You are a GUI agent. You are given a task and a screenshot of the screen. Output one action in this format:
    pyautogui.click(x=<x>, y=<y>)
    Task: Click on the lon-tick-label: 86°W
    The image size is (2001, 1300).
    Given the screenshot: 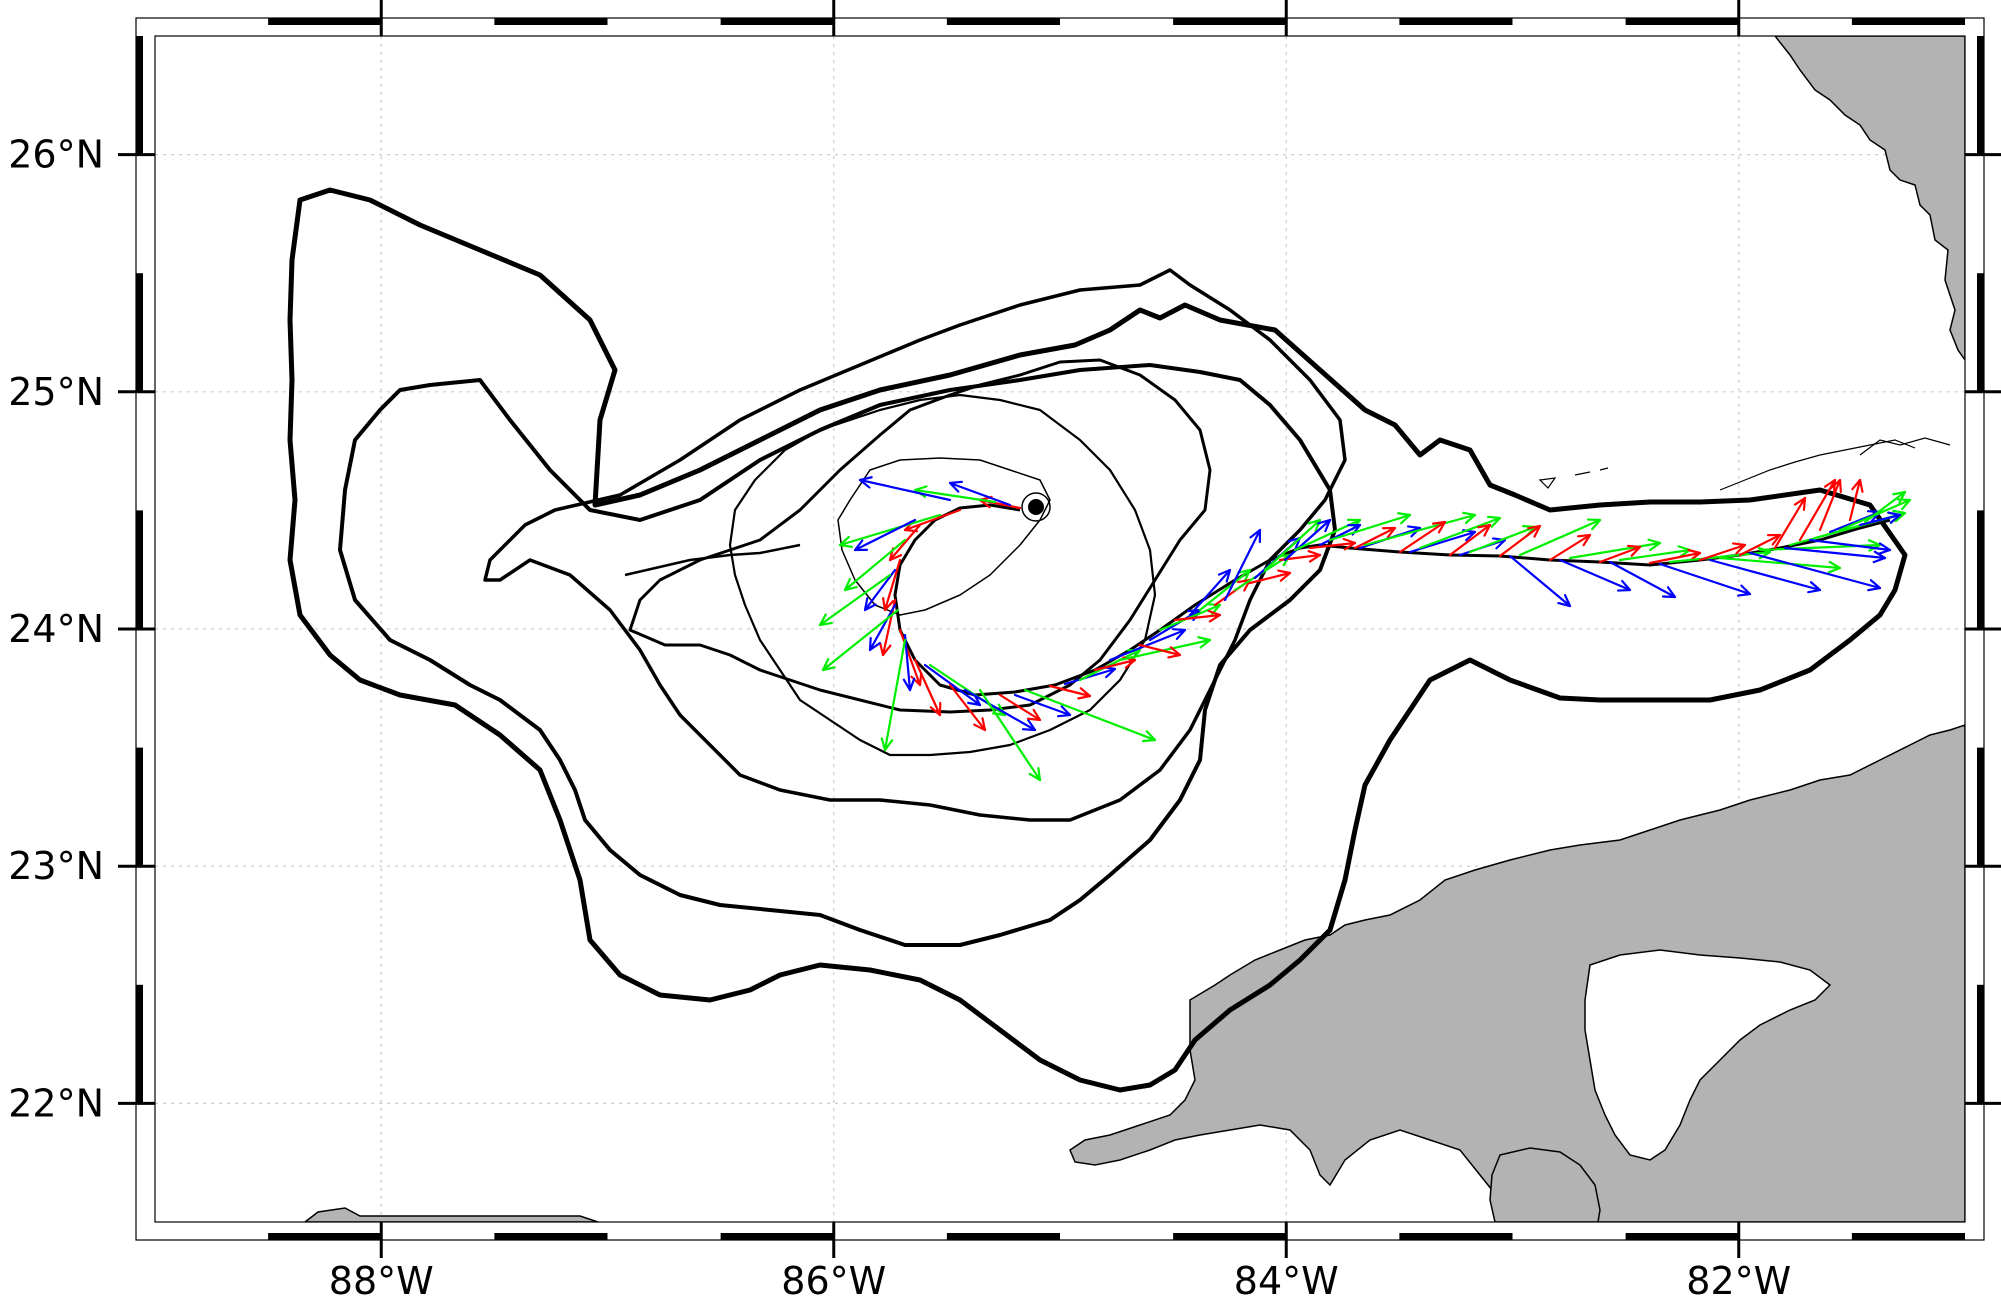 What is the action you would take?
    pyautogui.click(x=833, y=1279)
    